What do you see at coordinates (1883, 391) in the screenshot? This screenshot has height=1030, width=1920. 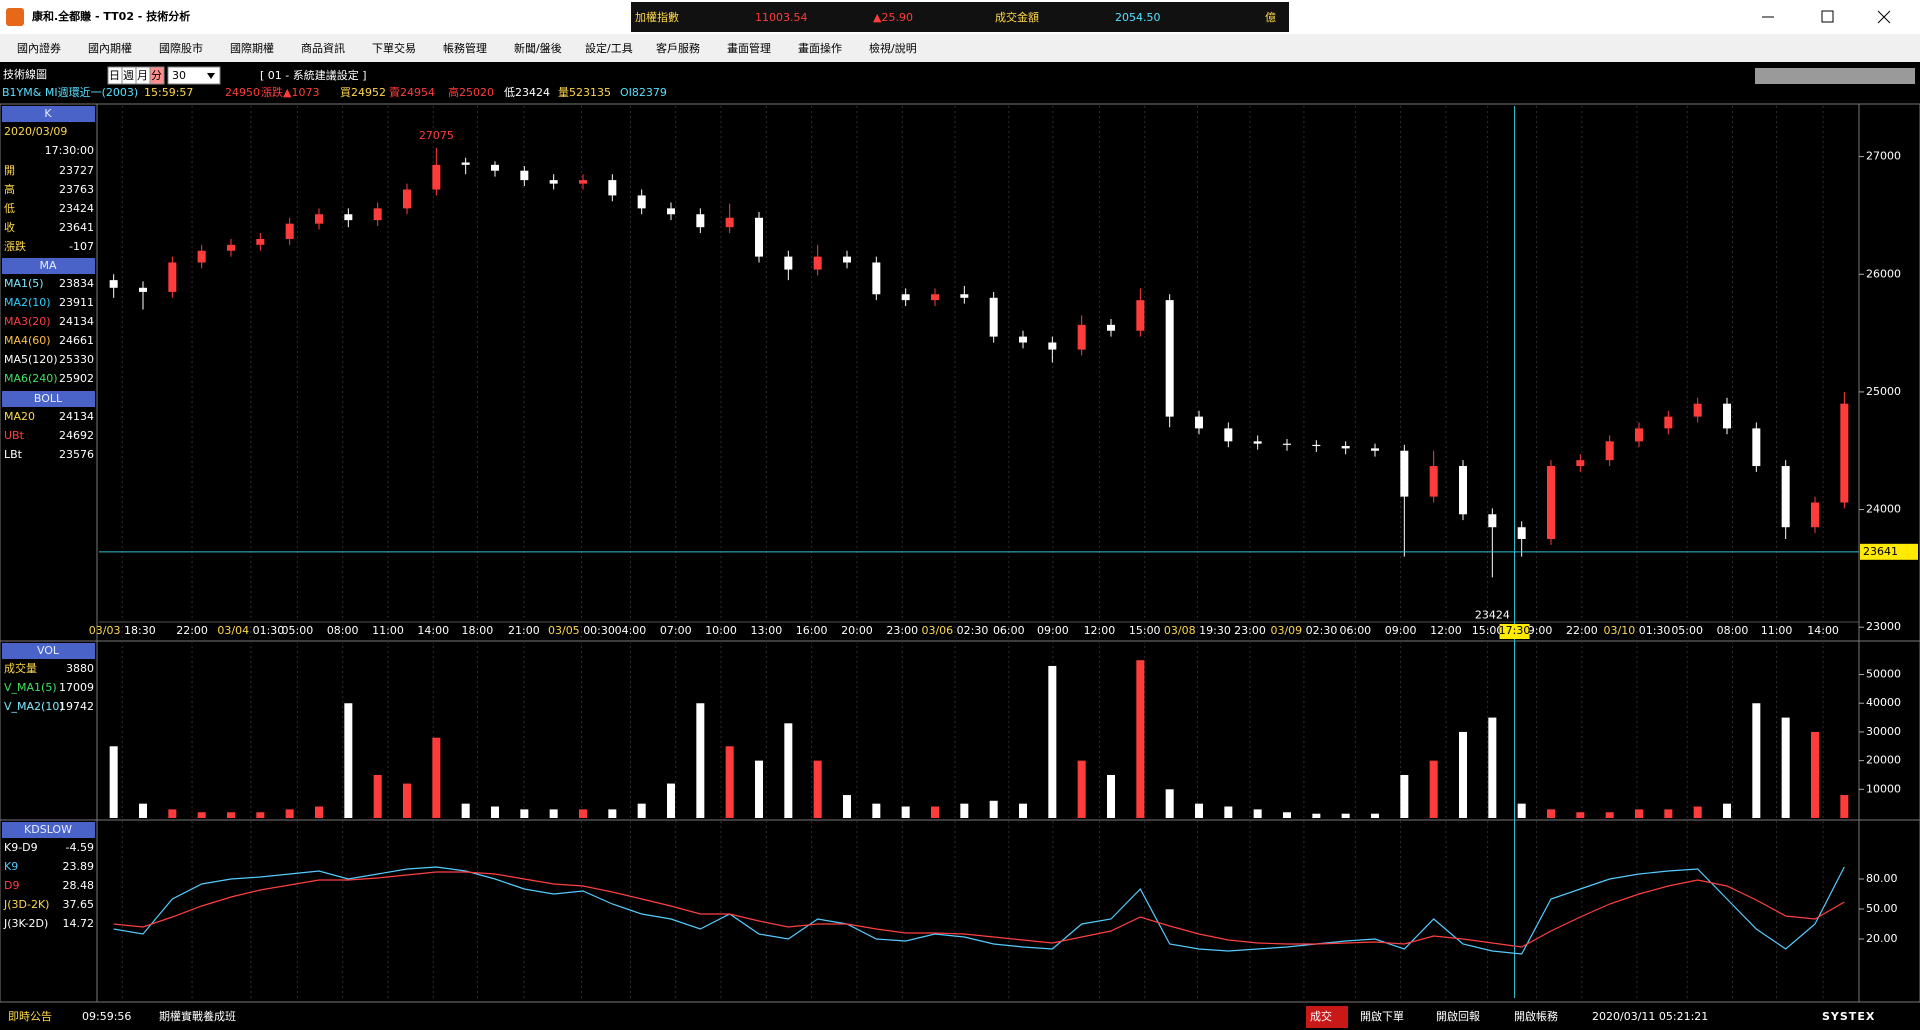 I see `price-tick-label: 25000` at bounding box center [1883, 391].